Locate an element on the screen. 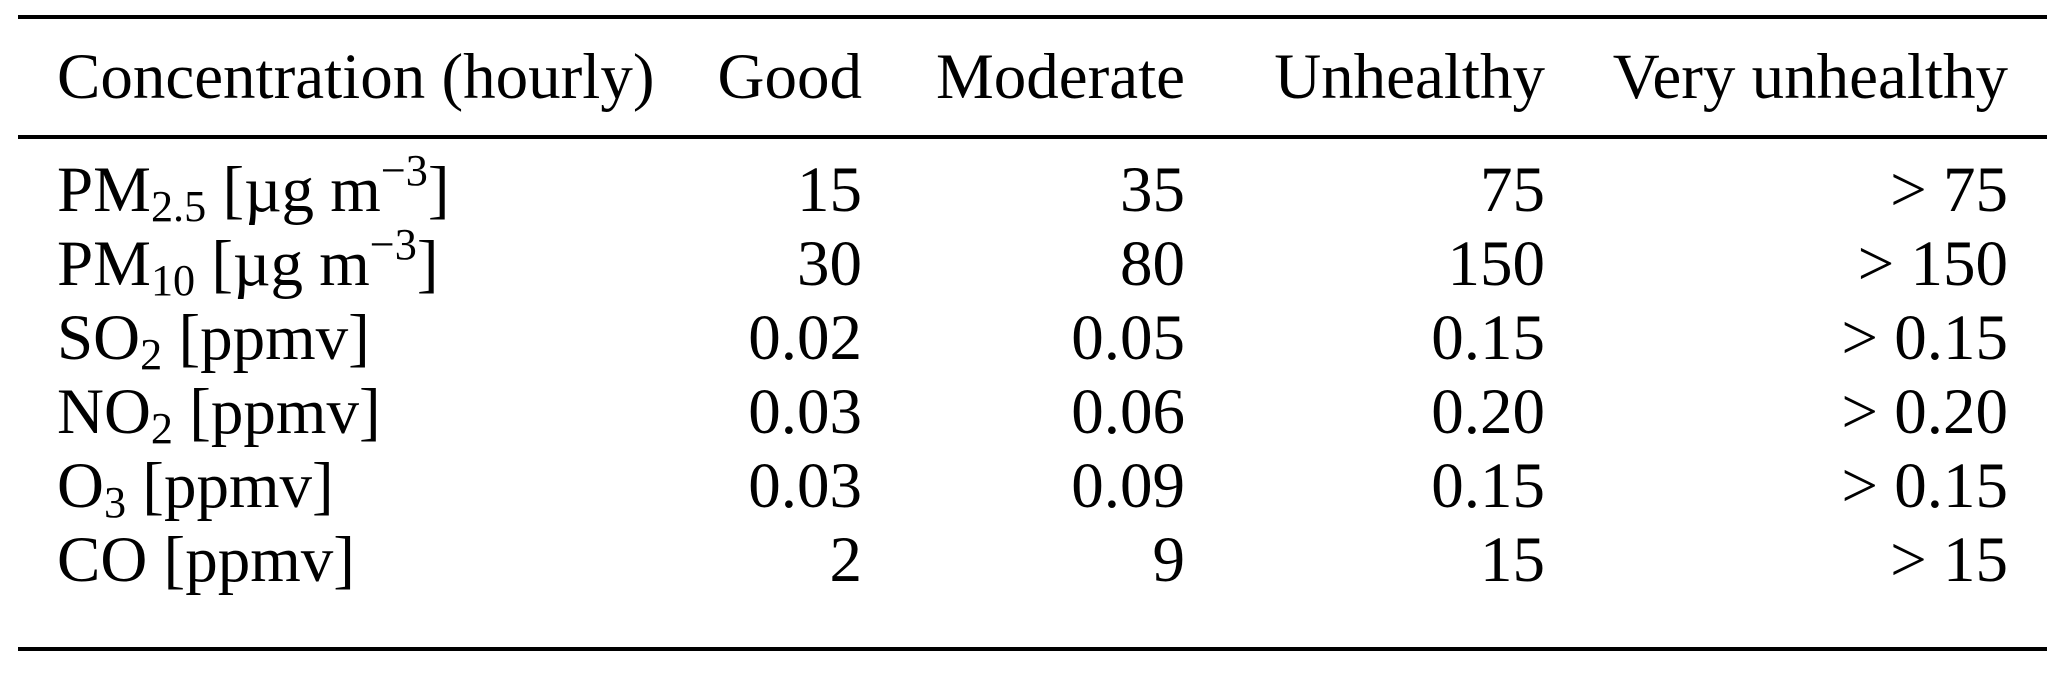 The image size is (2067, 675). row-label-text: PM2.5 [µg m−3] is located at coordinates (253, 188).